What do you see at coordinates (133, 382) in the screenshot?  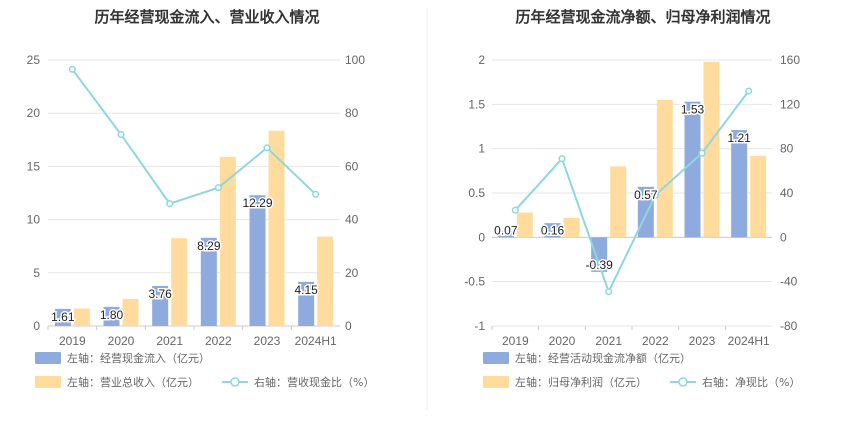 I see `legend-label: 左轴：营业总收入（亿元）` at bounding box center [133, 382].